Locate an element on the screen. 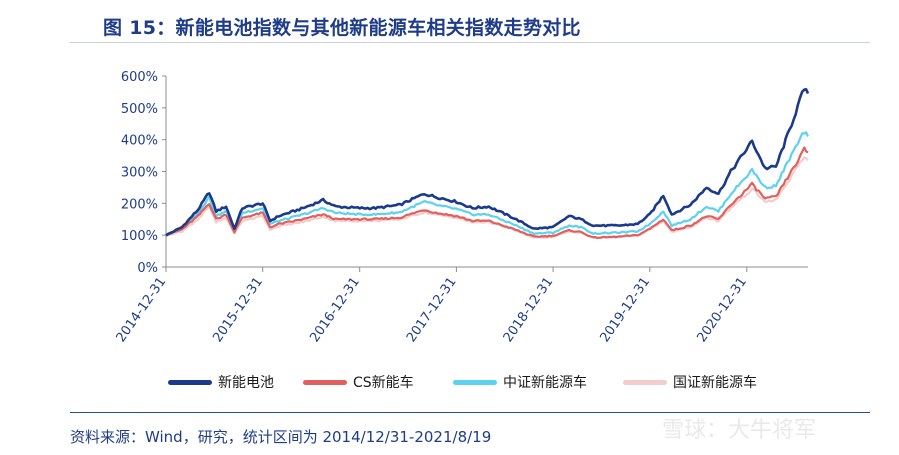 This screenshot has height=455, width=899. x-tick-label: 2018-12-31 is located at coordinates (529, 310).